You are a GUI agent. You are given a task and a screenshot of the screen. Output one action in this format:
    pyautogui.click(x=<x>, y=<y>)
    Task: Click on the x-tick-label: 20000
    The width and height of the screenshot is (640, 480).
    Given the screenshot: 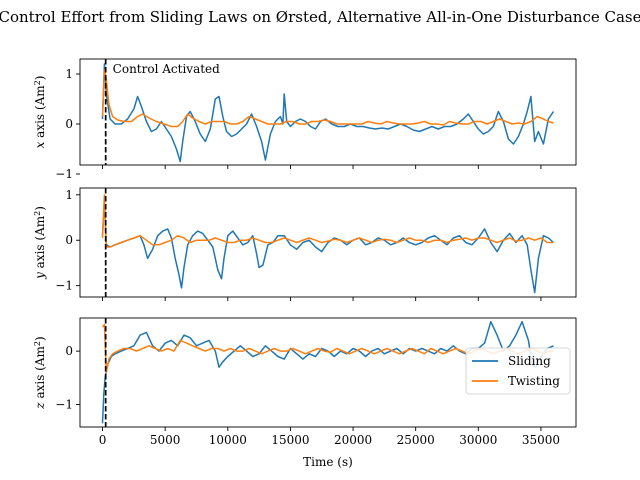 What is the action you would take?
    pyautogui.click(x=353, y=440)
    